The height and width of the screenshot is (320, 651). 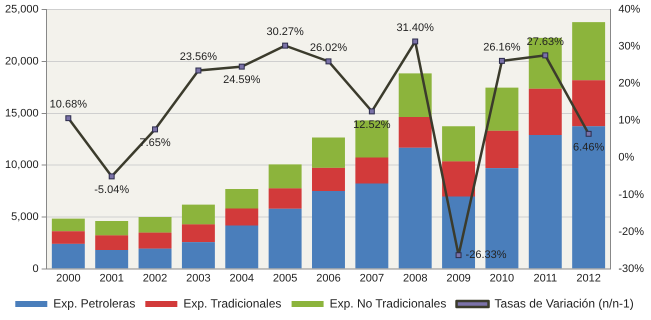 I want to click on y2-tick-label: 0%, so click(x=626, y=158).